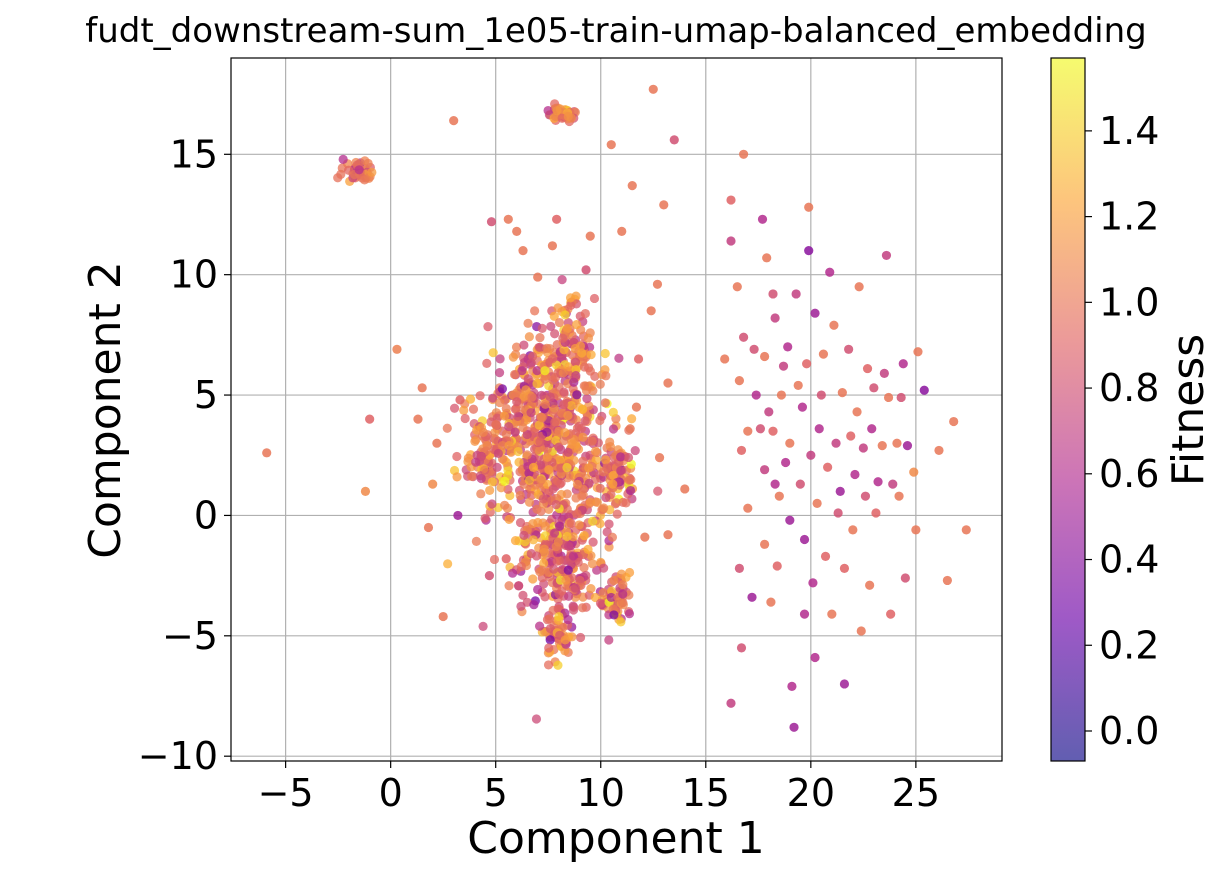 Image resolution: width=1232 pixels, height=872 pixels. Describe the element at coordinates (194, 154) in the screenshot. I see `y-tick-label: 15` at that location.